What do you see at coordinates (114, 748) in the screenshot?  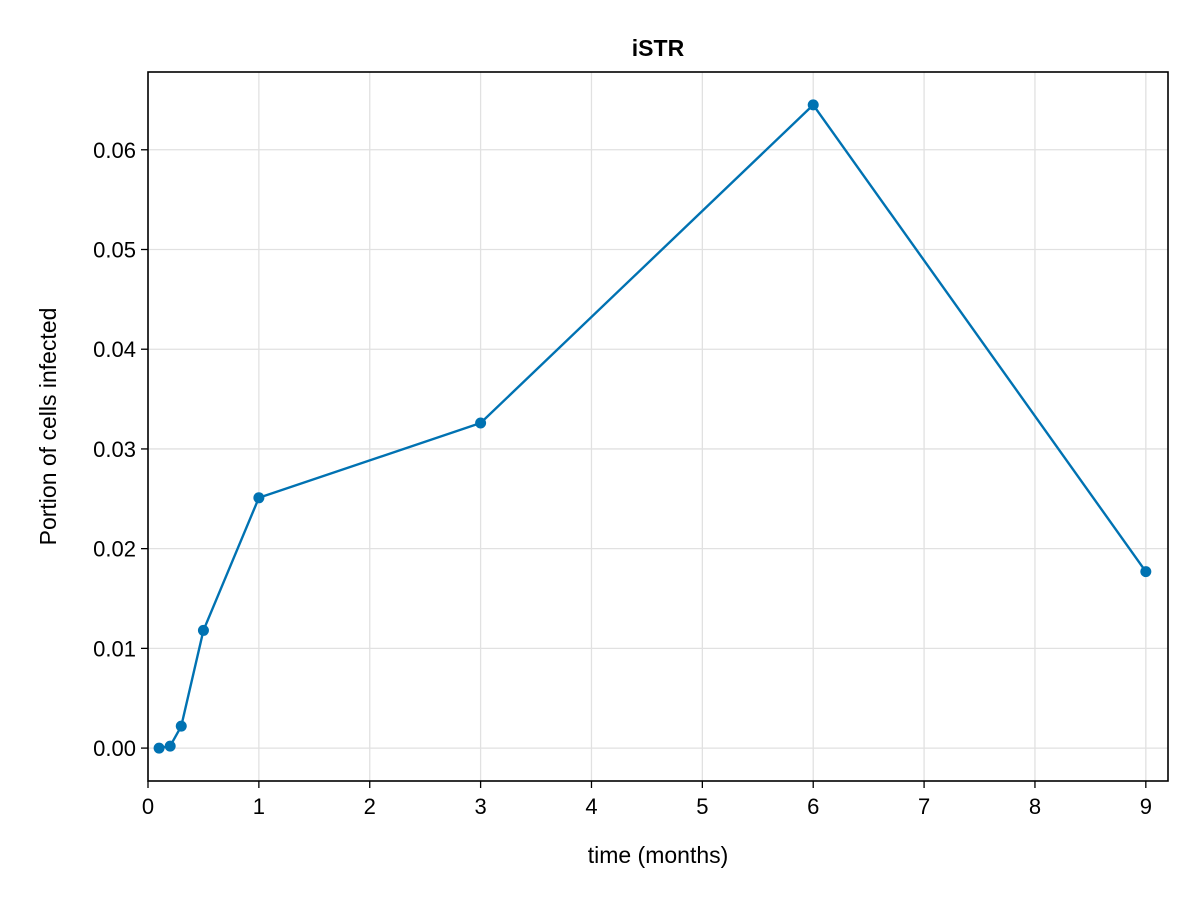 I see `y-tick-label: 0.00` at bounding box center [114, 748].